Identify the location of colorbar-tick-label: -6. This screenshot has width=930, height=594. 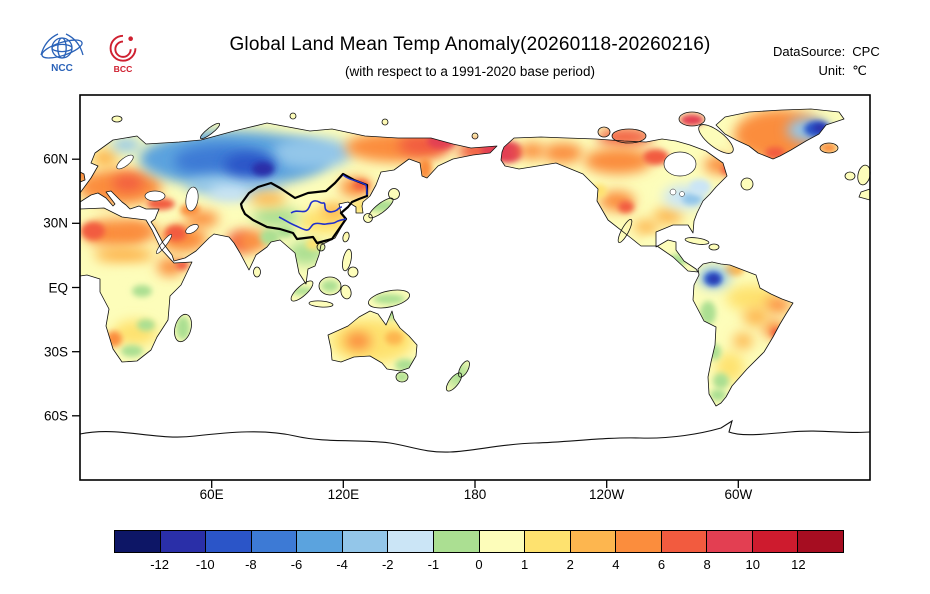
(296, 564).